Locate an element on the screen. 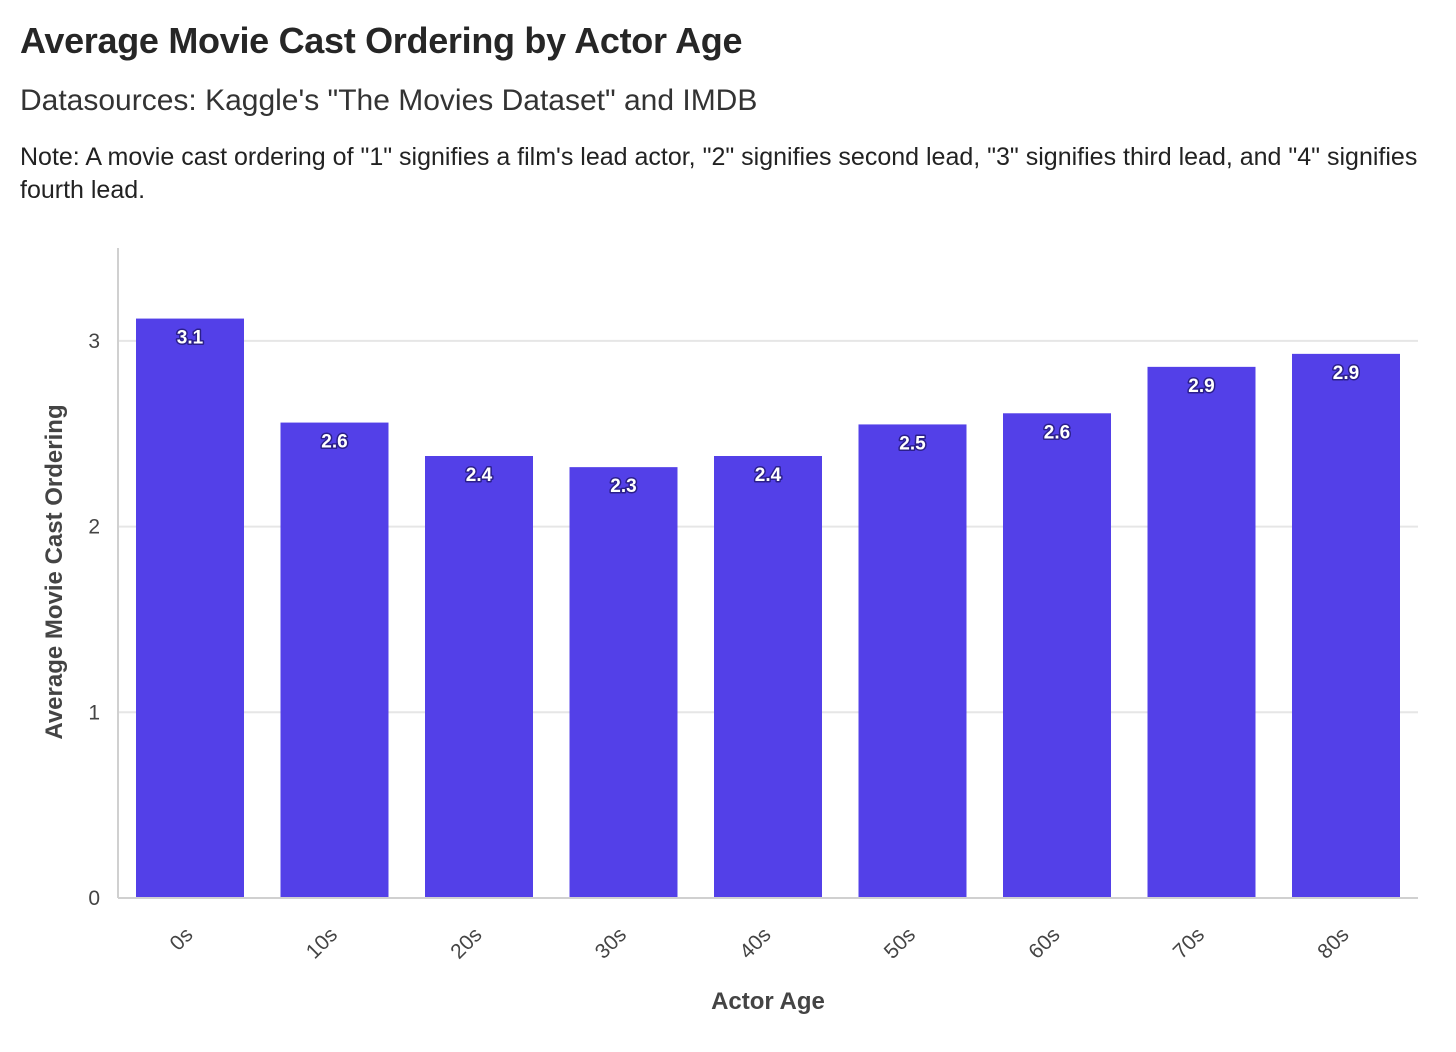 This screenshot has height=1052, width=1456. y-tick-label: 1 is located at coordinates (94, 712).